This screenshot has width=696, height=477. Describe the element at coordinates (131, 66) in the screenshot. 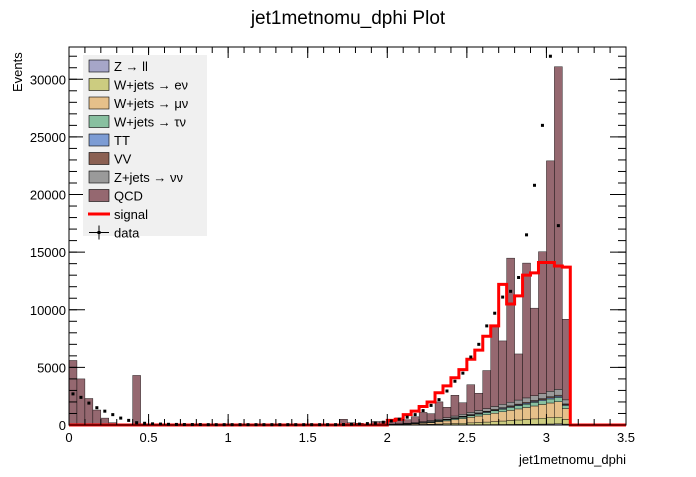

I see `legend-label-0: Z → ll` at that location.